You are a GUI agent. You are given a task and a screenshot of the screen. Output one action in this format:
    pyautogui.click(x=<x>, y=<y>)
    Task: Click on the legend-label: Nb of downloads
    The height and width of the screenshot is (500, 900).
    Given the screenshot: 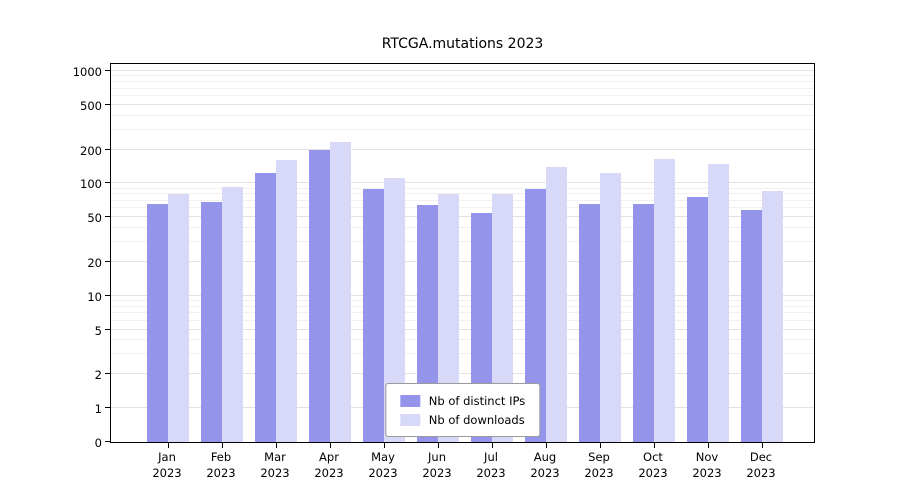 What is the action you would take?
    pyautogui.click(x=476, y=419)
    